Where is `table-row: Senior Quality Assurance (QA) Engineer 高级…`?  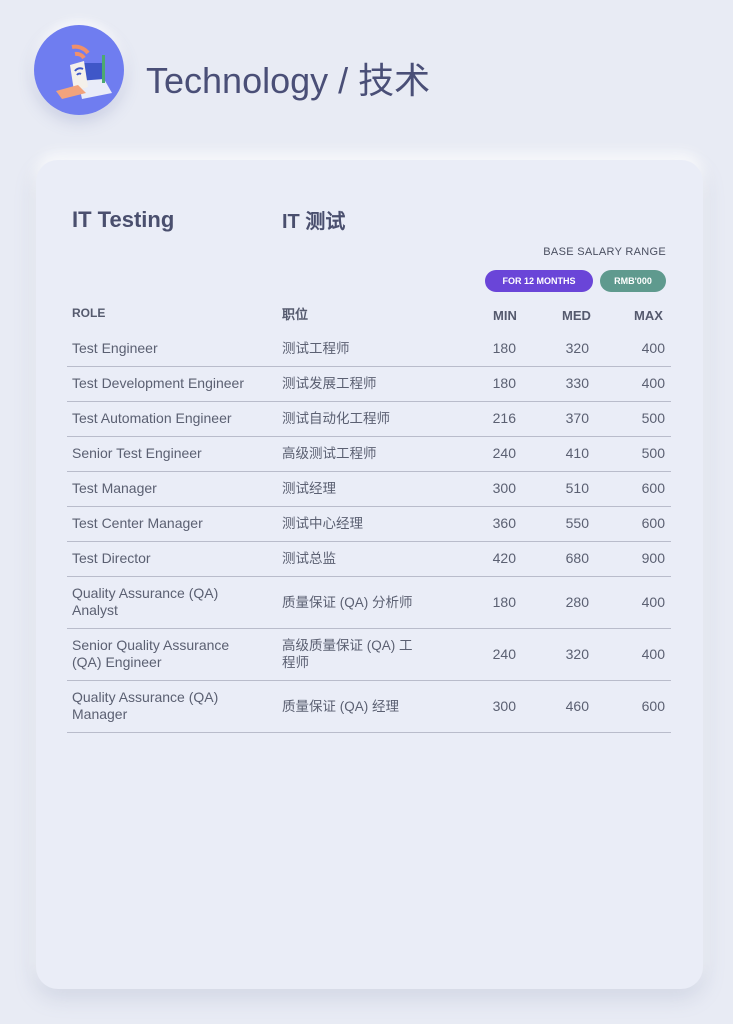 table-row: Senior Quality Assurance (QA) Engineer 高级… is located at coordinates (369, 654).